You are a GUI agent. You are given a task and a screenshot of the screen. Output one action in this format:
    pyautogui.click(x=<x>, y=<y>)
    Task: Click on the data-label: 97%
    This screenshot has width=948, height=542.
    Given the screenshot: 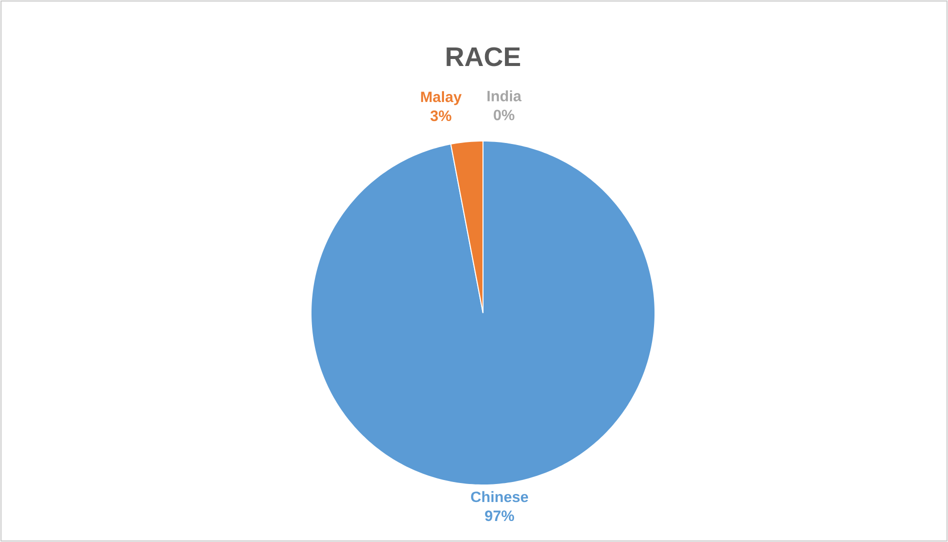 What is the action you would take?
    pyautogui.click(x=499, y=516)
    